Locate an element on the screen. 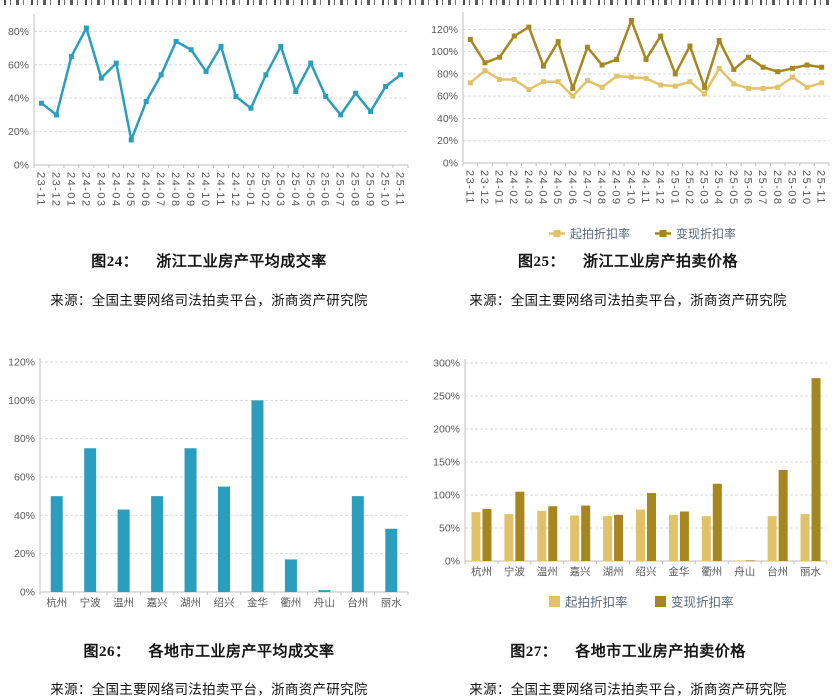 The image size is (837, 698). figure-title: 各地市工业房产平均成交率 is located at coordinates (241, 652).